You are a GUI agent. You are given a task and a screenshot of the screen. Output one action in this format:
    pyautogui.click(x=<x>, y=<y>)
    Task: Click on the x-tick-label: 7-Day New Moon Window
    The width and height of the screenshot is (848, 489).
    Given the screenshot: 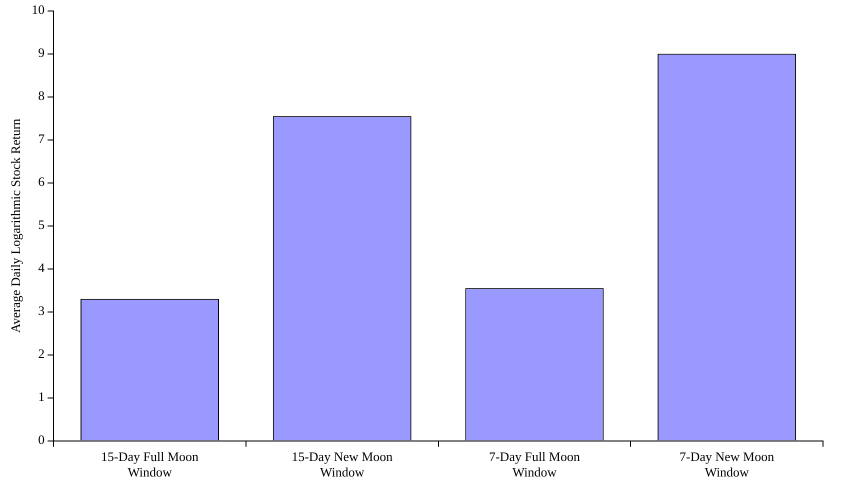 What is the action you would take?
    pyautogui.click(x=727, y=464)
    